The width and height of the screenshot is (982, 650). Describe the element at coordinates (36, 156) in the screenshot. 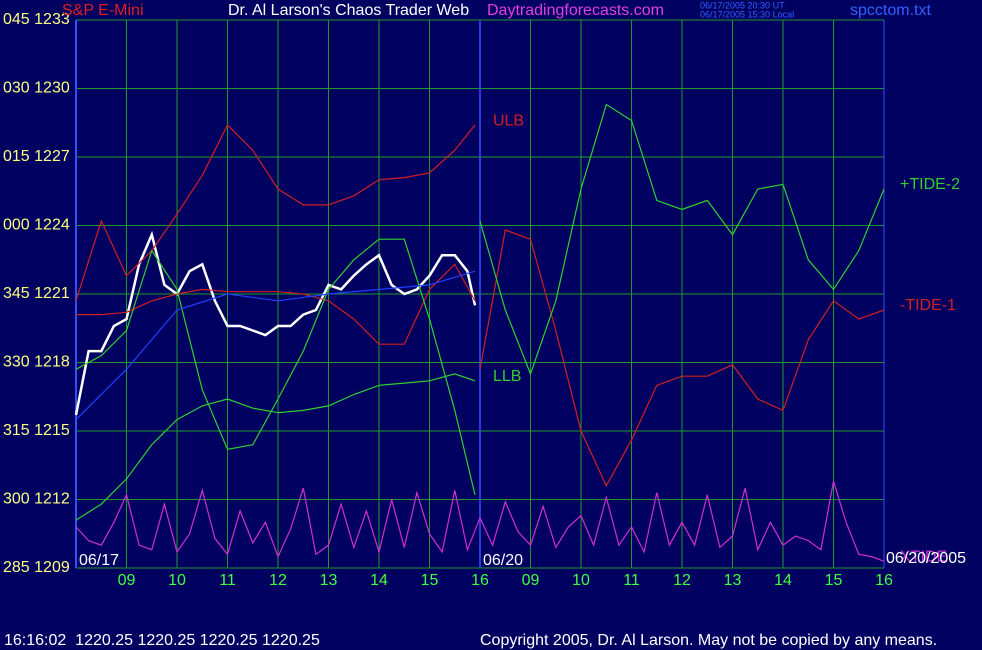

I see `y-tick-label: 015 1227` at that location.